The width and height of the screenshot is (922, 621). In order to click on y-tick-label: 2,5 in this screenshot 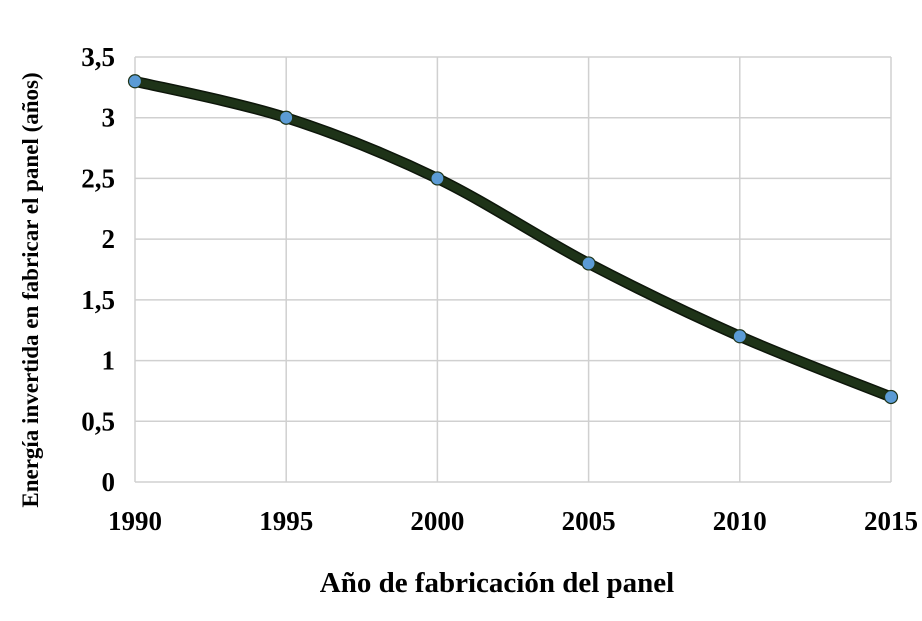, I will do `click(98, 178)`.